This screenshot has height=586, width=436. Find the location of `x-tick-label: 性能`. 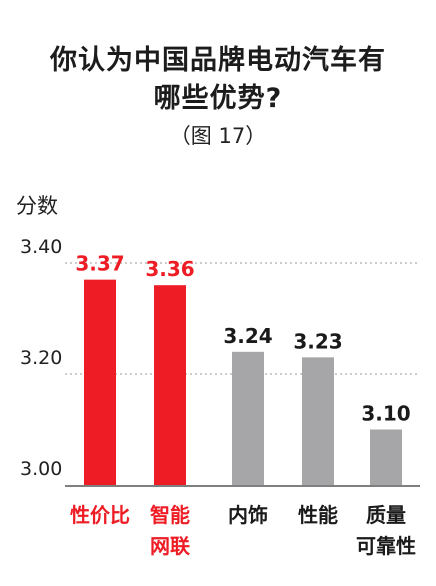

x-tick-label: 性能 is located at coordinates (318, 515).